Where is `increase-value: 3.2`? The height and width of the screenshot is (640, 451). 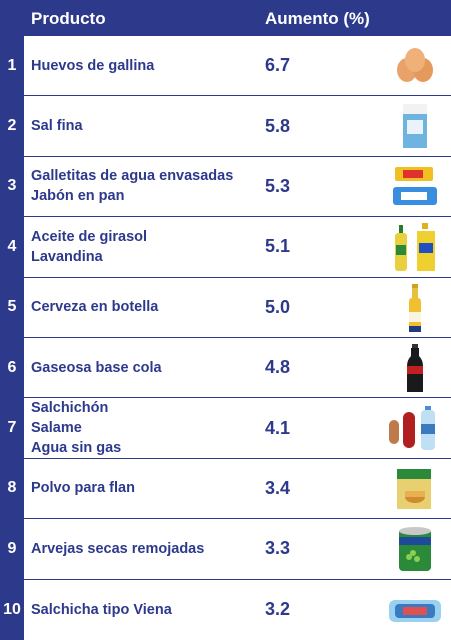
increase-value: 3.2 is located at coordinates (278, 609).